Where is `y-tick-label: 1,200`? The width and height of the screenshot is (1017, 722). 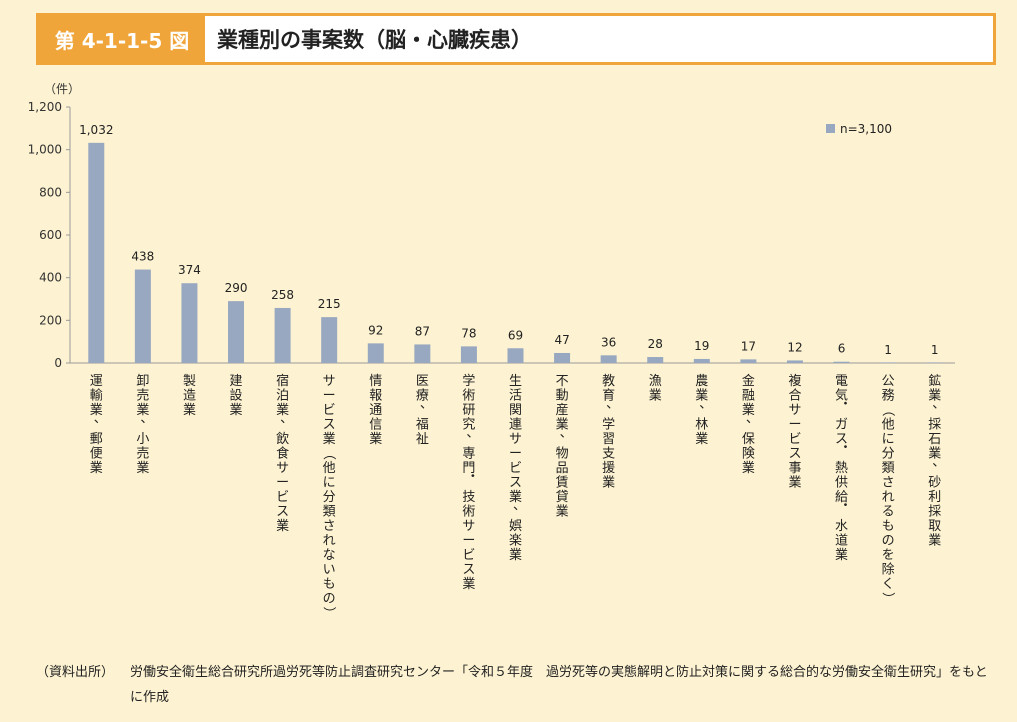 y-tick-label: 1,200 is located at coordinates (45, 107).